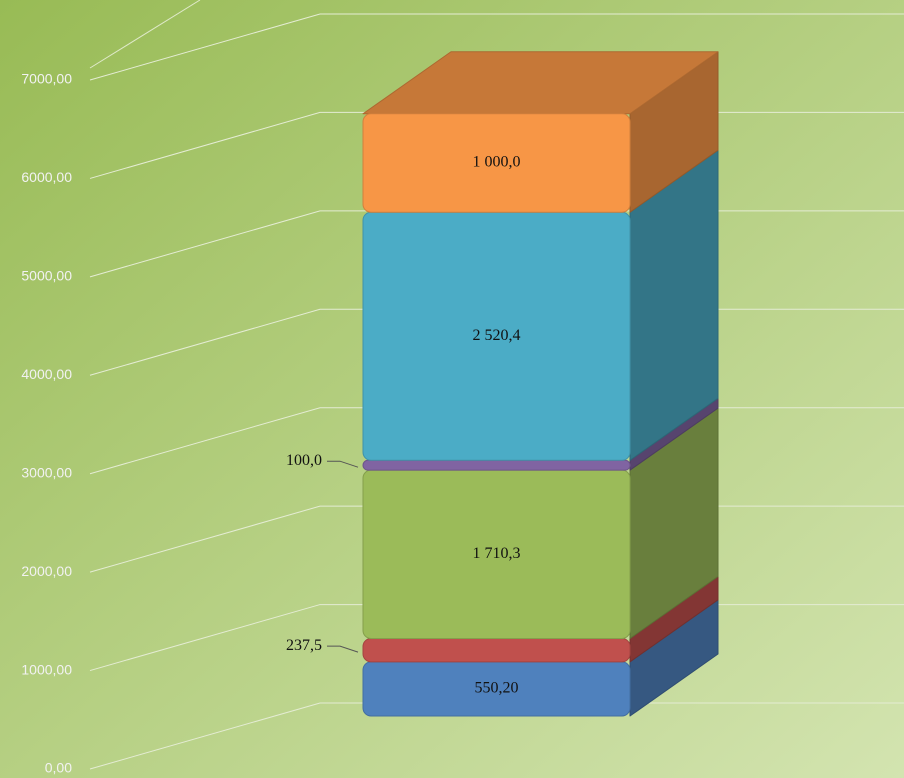  I want to click on y-tick-label: 6000,00, so click(46, 177).